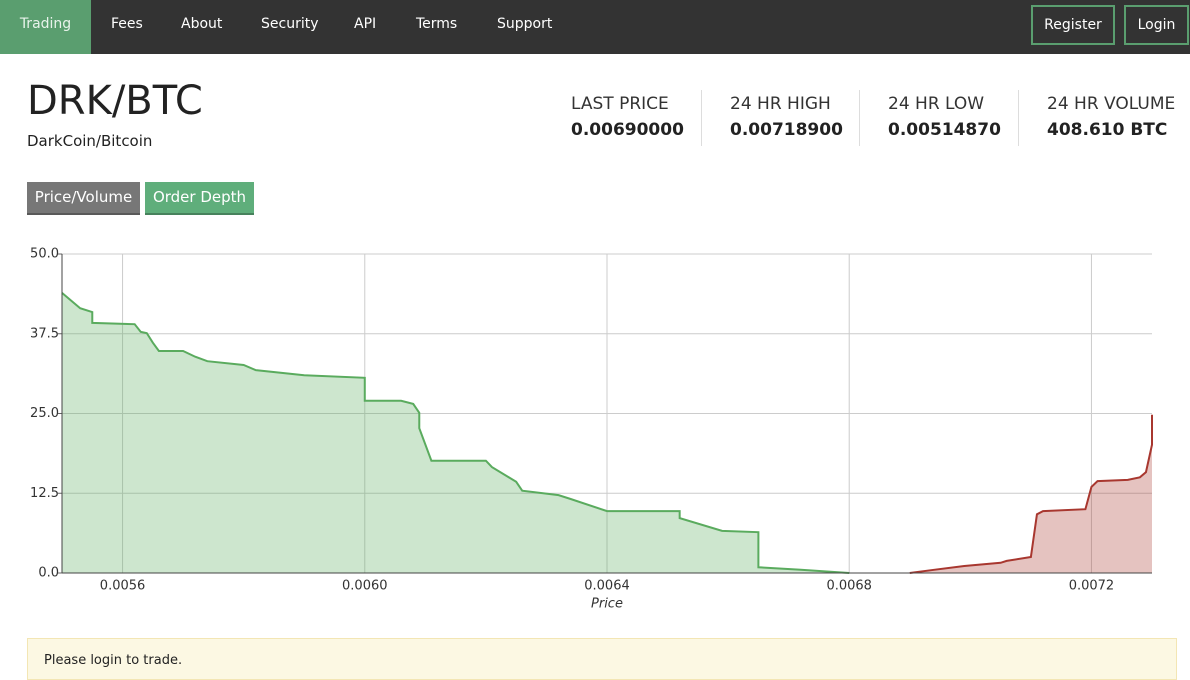 This screenshot has height=680, width=1190. I want to click on area-line, so click(1031, 494).